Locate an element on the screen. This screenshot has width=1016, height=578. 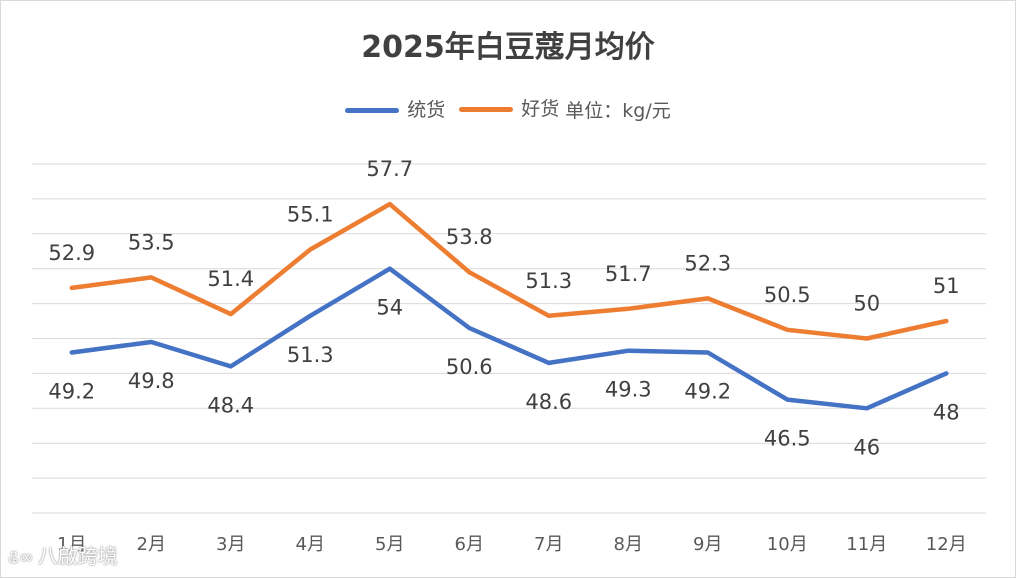
legend-item-bulk: 统货 is located at coordinates (395, 108).